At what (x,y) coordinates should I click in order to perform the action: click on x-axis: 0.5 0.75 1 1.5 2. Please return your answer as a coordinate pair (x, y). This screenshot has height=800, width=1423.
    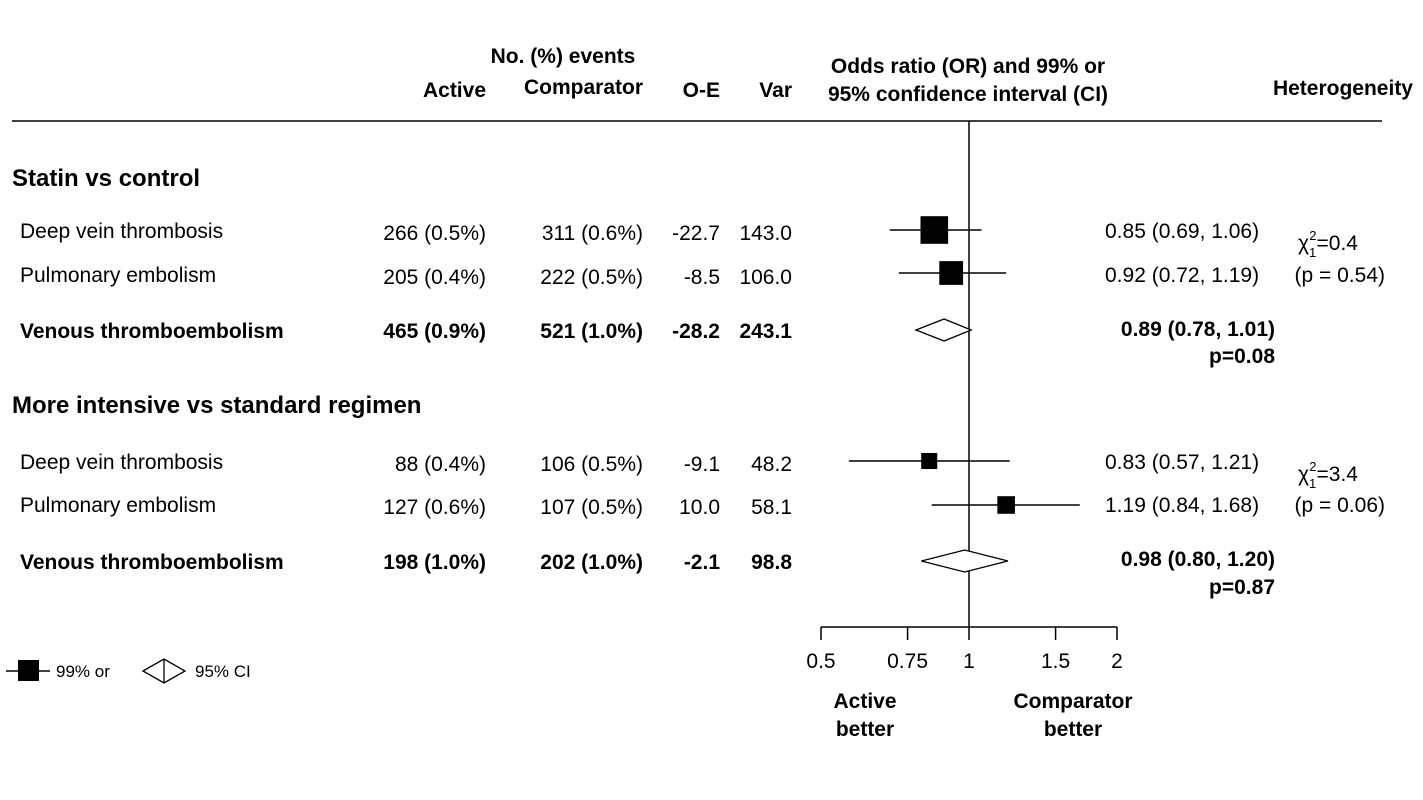
    Looking at the image, I should click on (964, 649).